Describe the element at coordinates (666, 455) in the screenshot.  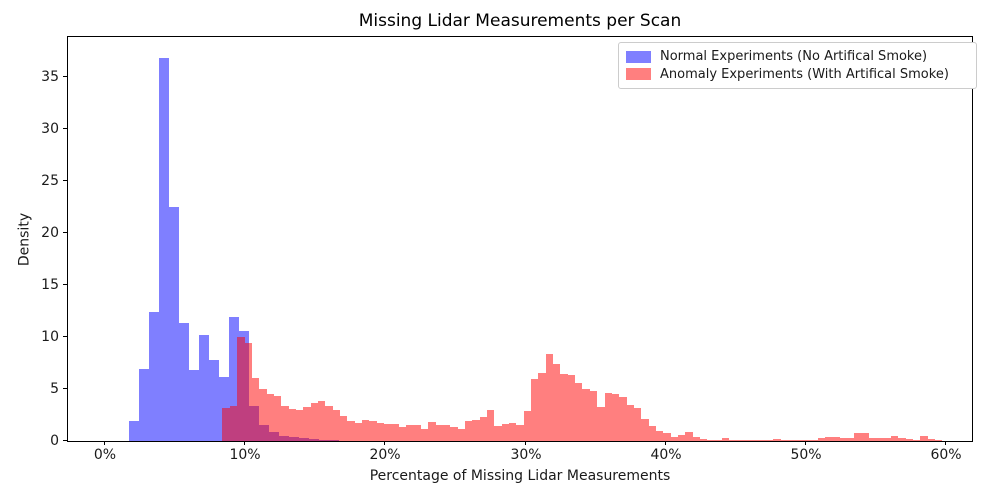
I see `x-tick-label: 40%` at that location.